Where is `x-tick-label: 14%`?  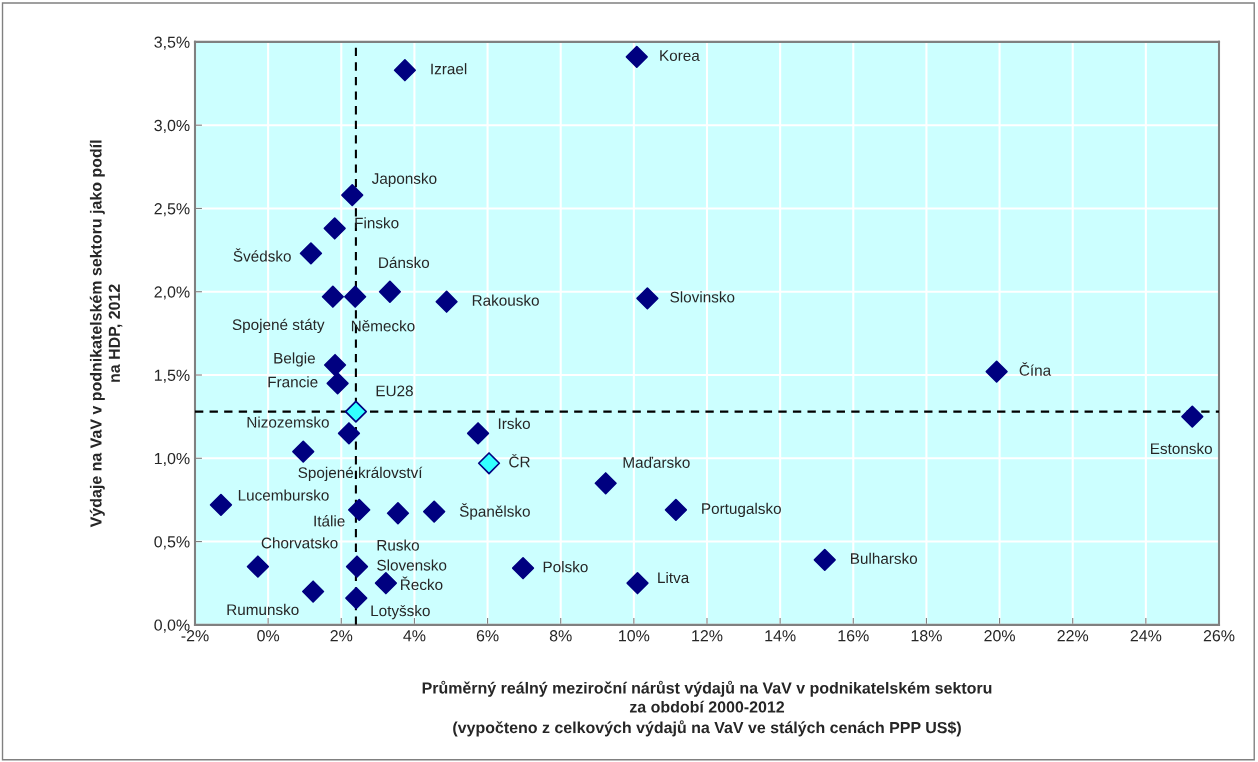 x-tick-label: 14% is located at coordinates (780, 636).